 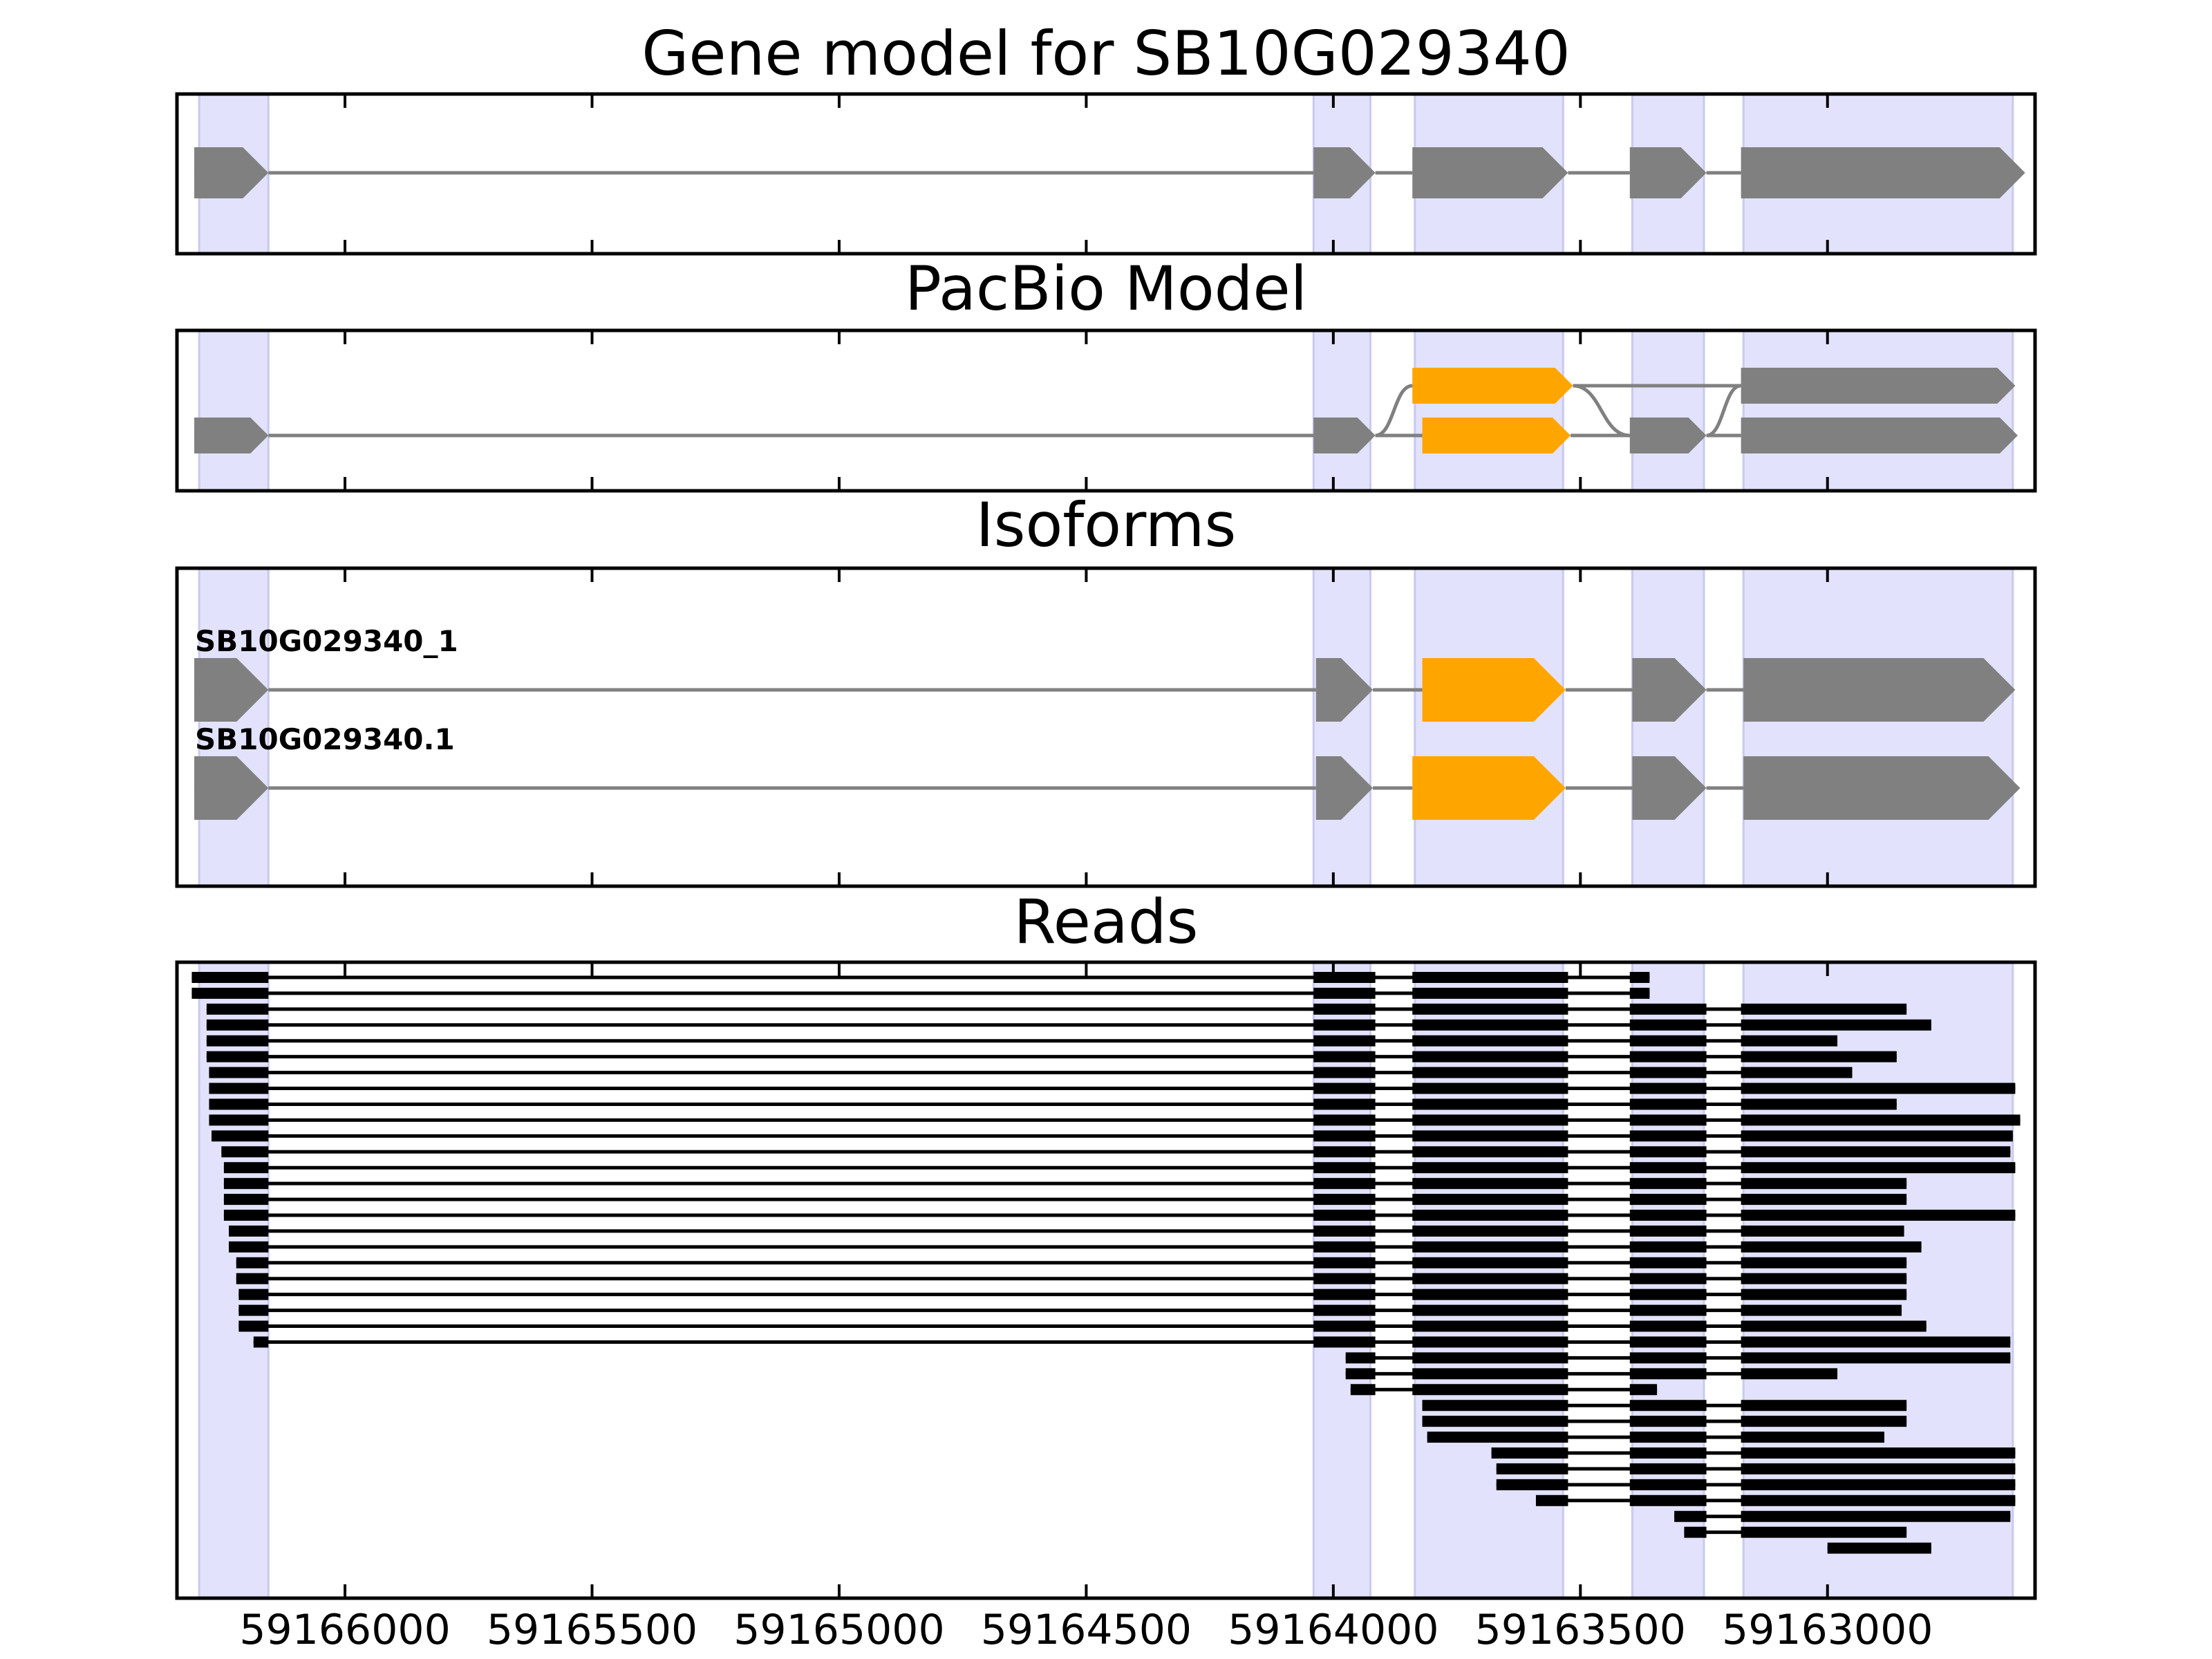 I want to click on x-tick-label: 59163500, so click(x=1581, y=1630).